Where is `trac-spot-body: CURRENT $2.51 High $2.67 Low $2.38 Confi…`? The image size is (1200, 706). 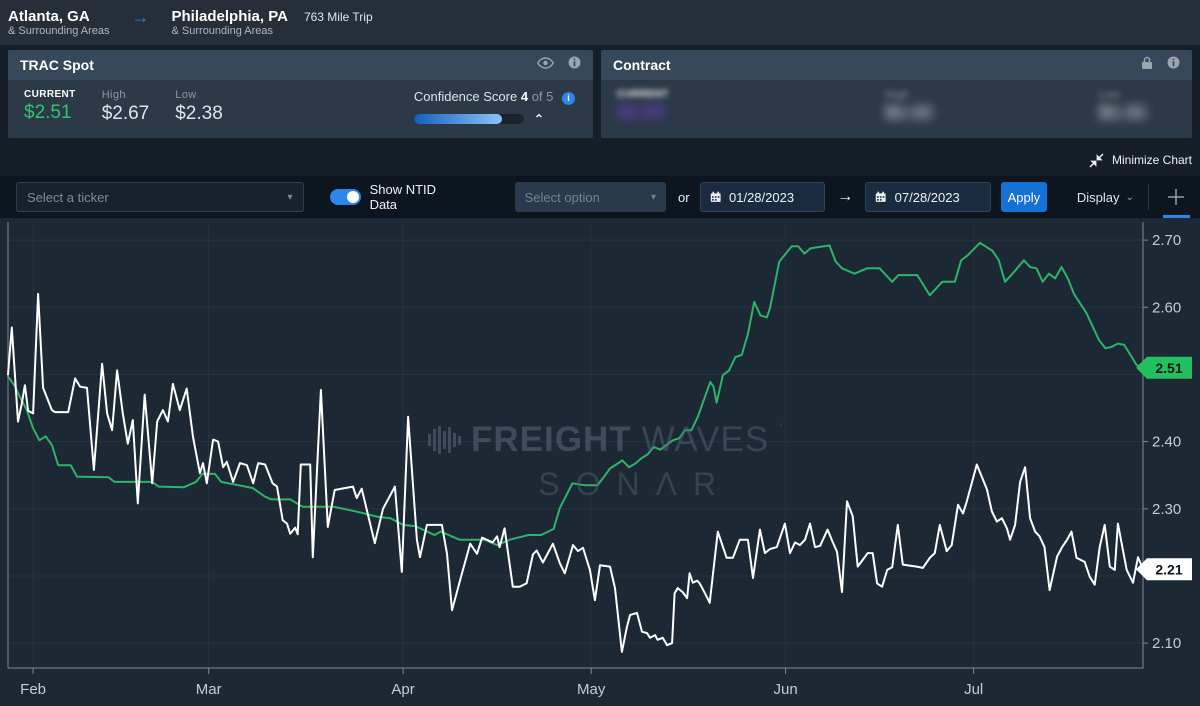
trac-spot-body: CURRENT $2.51 High $2.67 Low $2.38 Confi… is located at coordinates (300, 109).